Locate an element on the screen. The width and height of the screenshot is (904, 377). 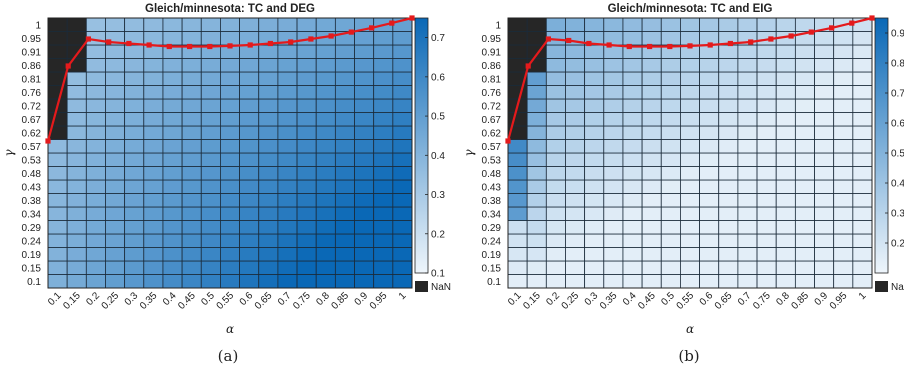
y-tick-label: 0.91 is located at coordinates (492, 52).